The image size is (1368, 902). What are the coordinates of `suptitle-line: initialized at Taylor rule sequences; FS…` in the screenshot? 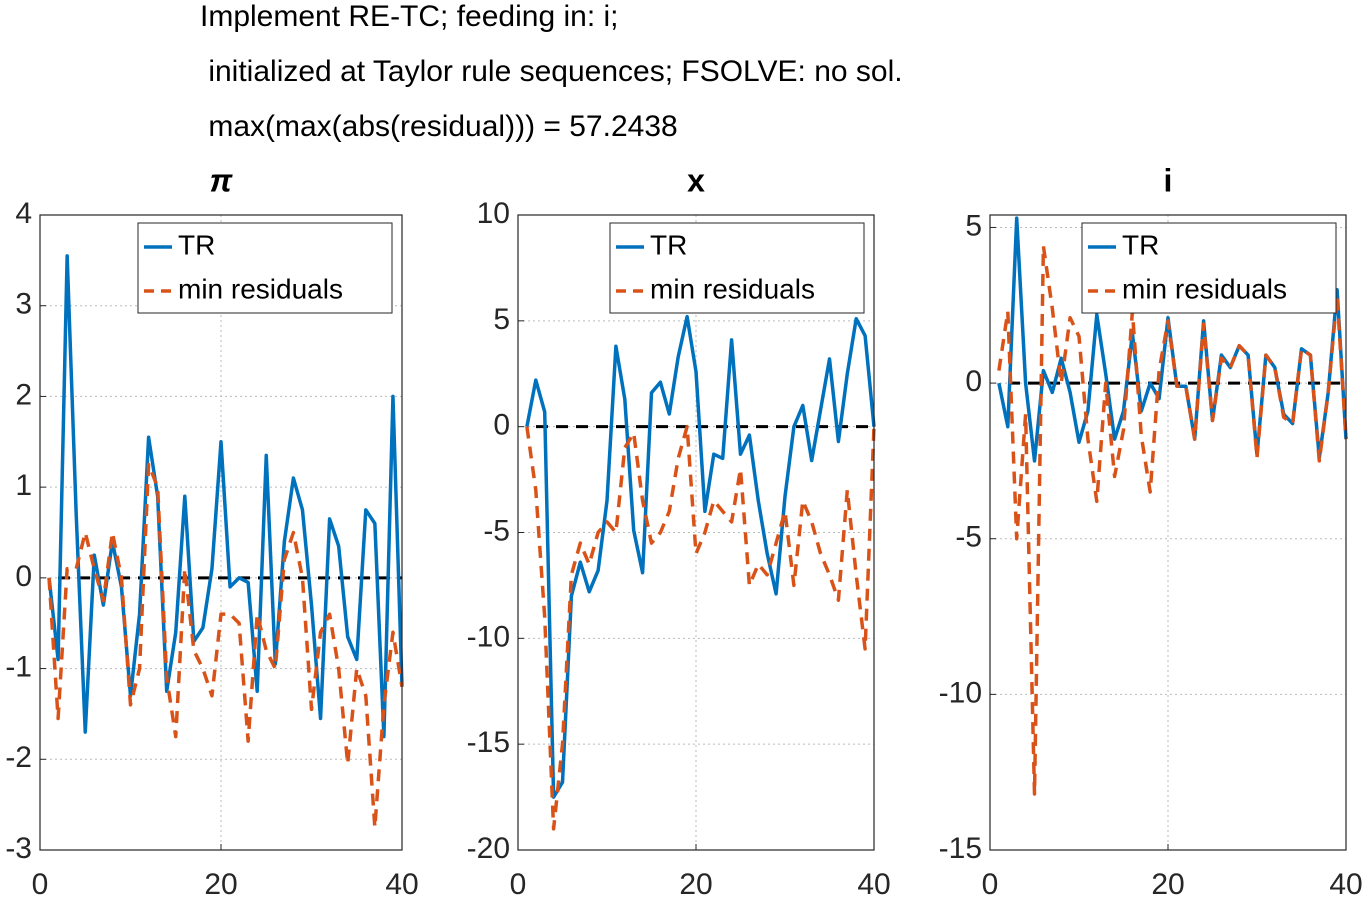 It's located at (551, 71).